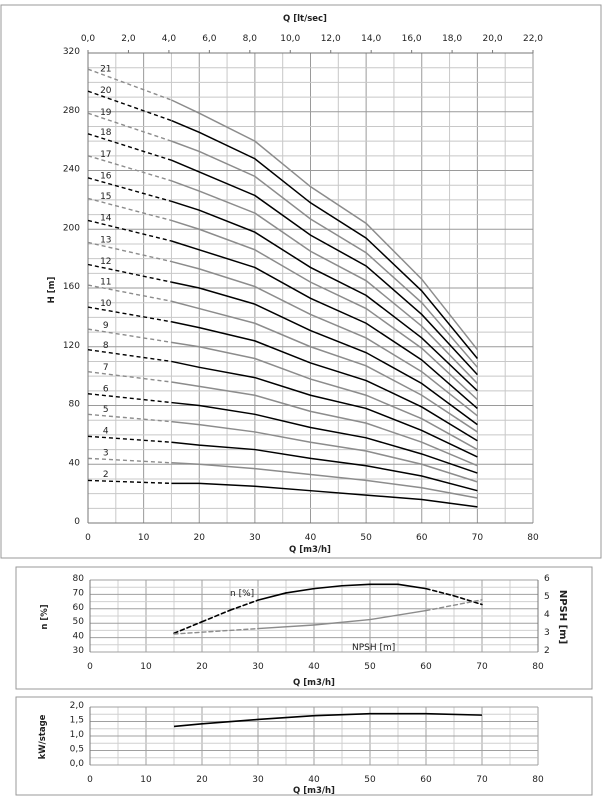  Describe the element at coordinates (129, 168) in the screenshot. I see `stage-17-curve-dashed` at that location.